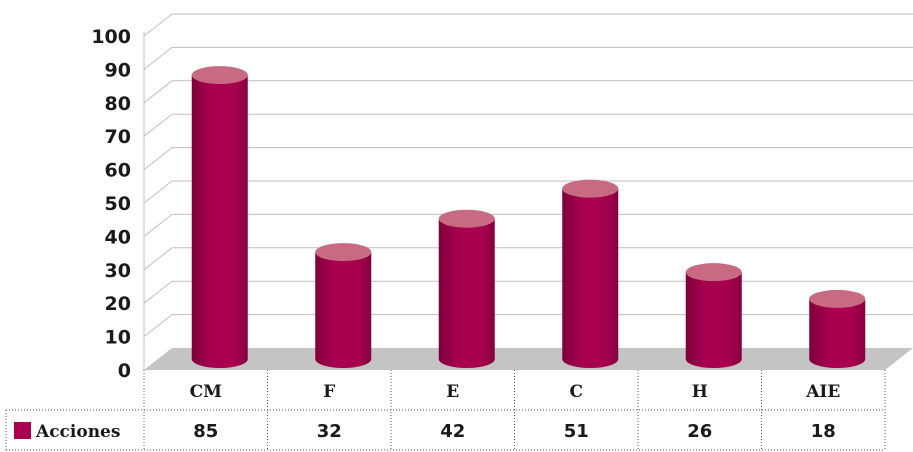 This screenshot has width=913, height=452. Describe the element at coordinates (124, 371) in the screenshot. I see `y-tick-label: 0` at that location.